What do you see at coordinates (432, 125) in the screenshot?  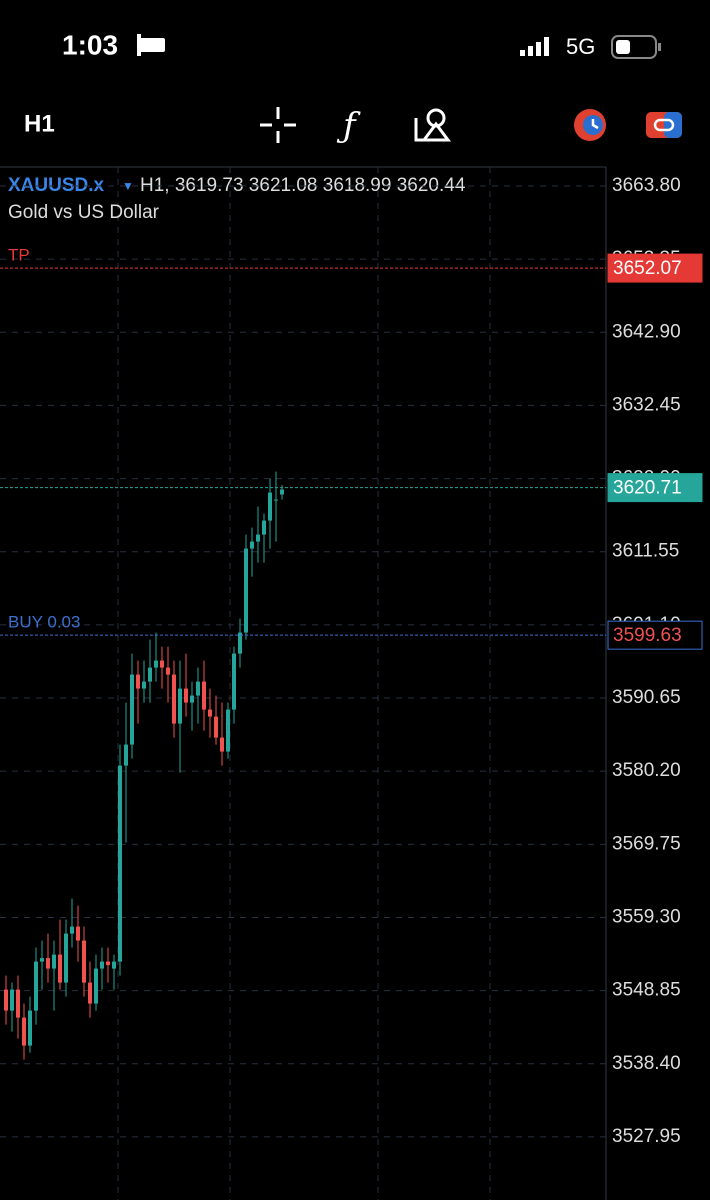 I see `objects-button` at bounding box center [432, 125].